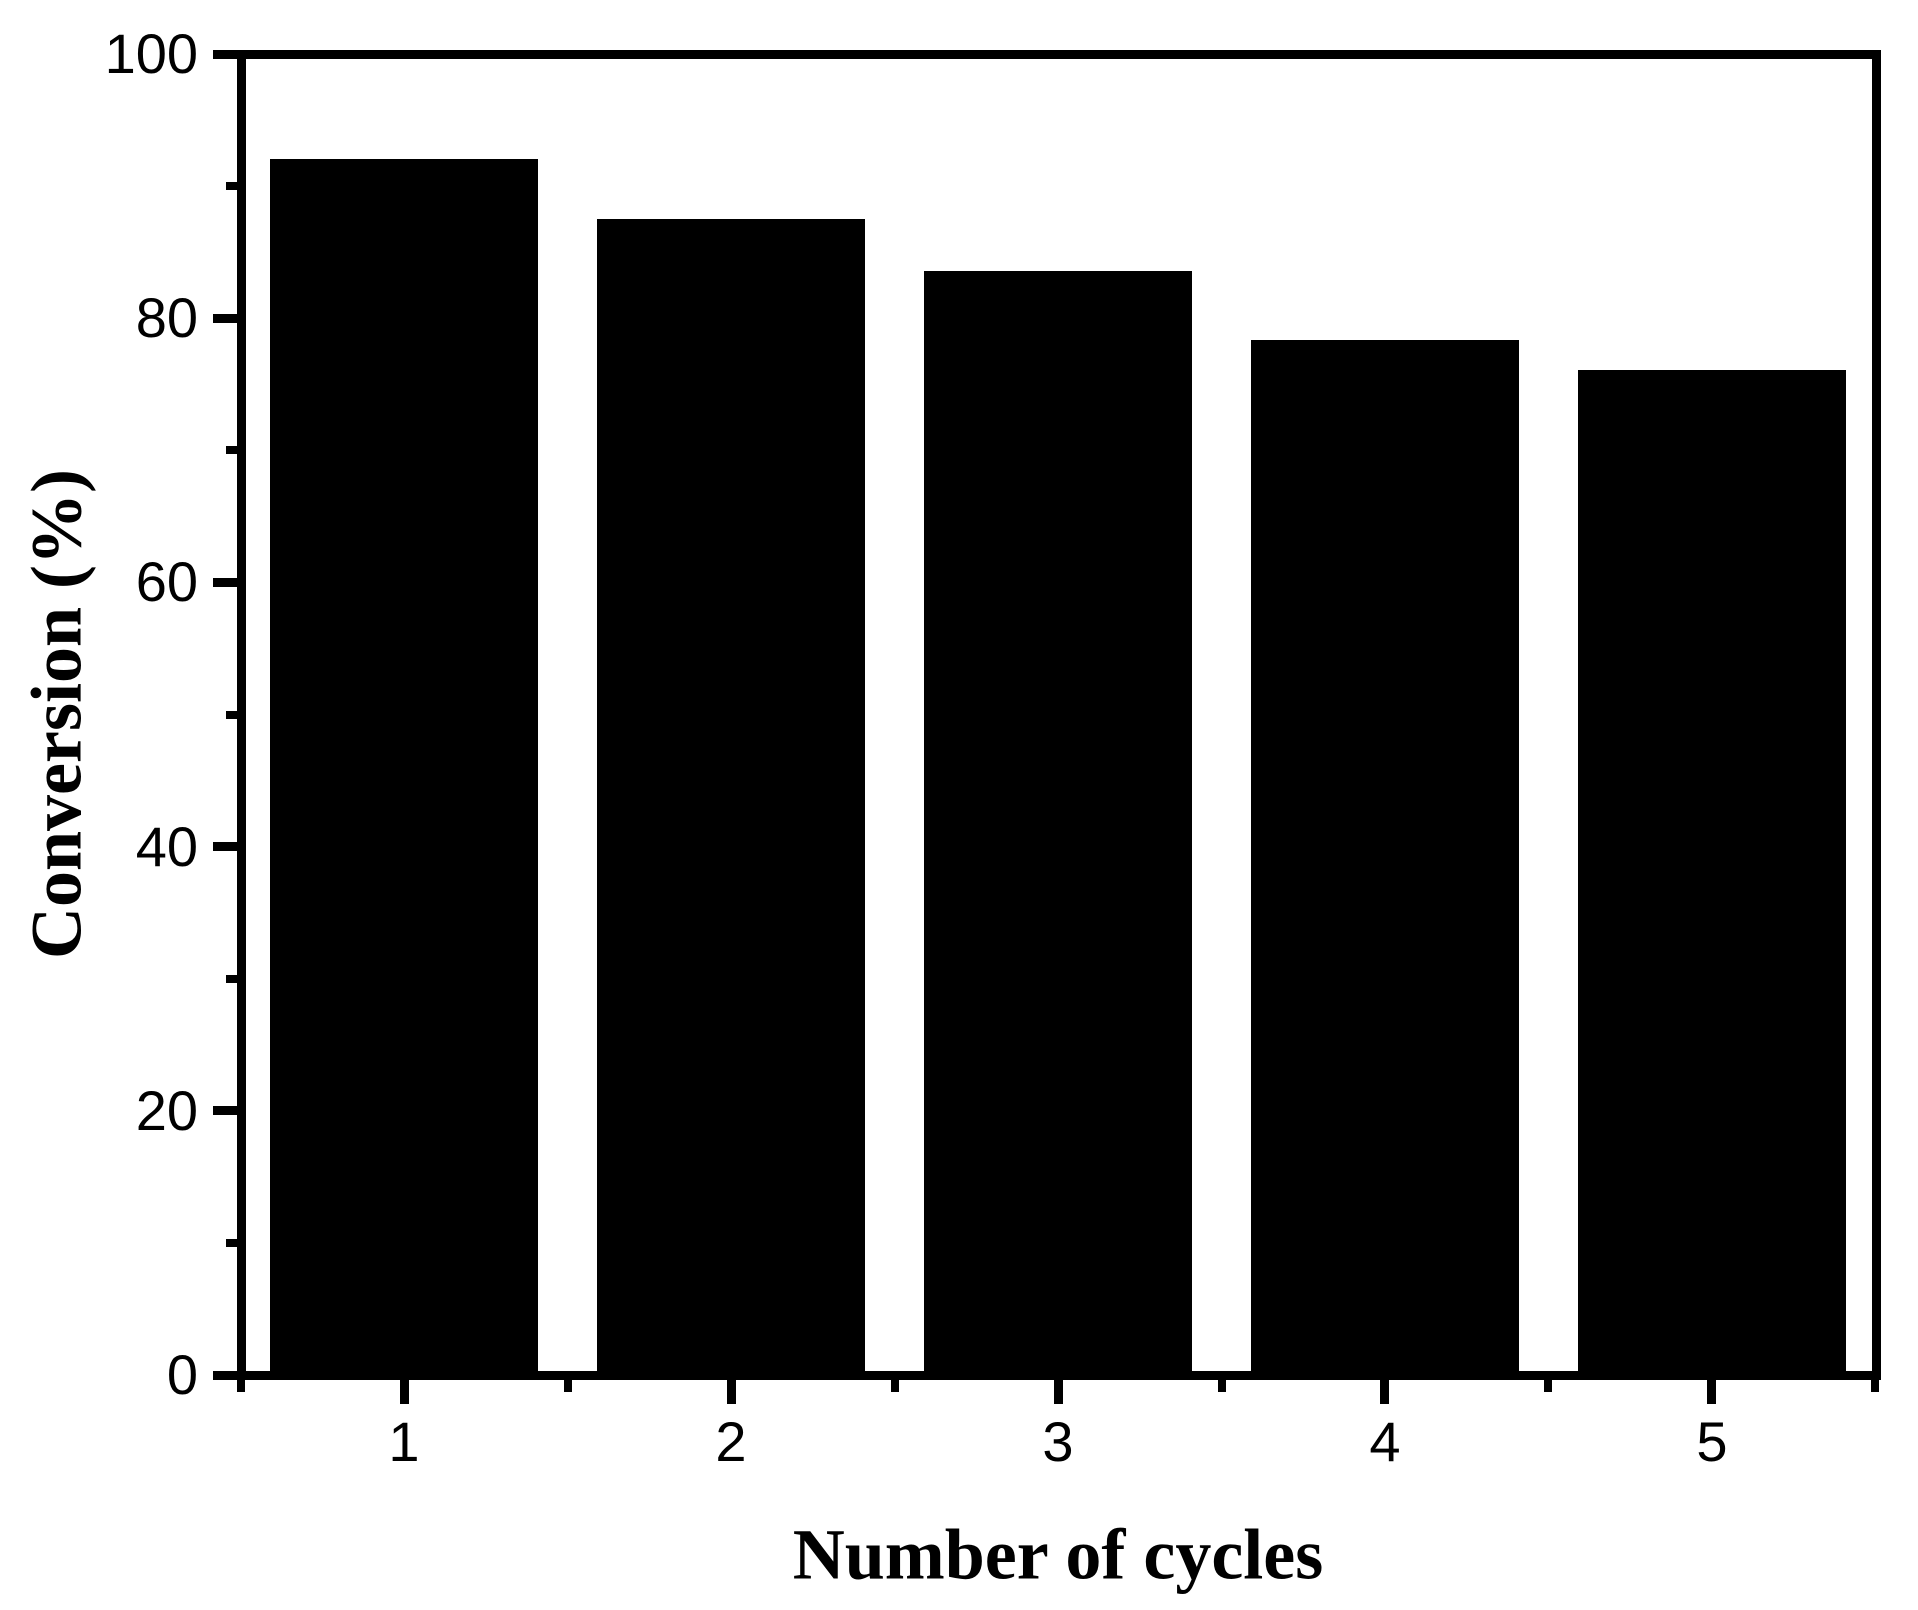 Image resolution: width=1918 pixels, height=1610 pixels. Describe the element at coordinates (1058, 1554) in the screenshot. I see `x-axis-title: Number of cycles` at that location.